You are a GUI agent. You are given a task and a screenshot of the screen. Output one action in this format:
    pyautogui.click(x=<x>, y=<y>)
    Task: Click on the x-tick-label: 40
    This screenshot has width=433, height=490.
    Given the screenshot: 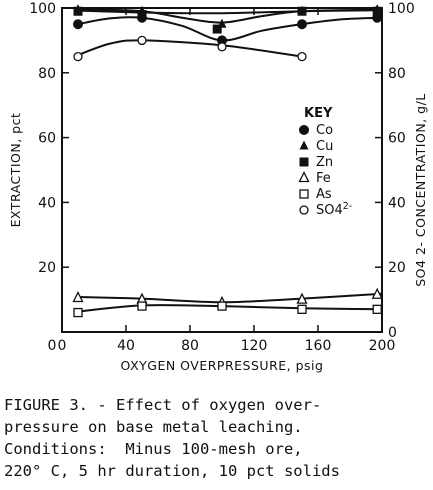 What is the action you would take?
    pyautogui.click(x=126, y=346)
    